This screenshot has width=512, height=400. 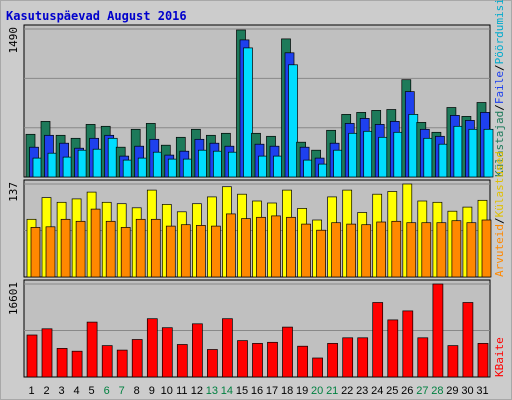 What do you see at coordinates (422, 391) in the screenshot?
I see `x-tick-label: 27` at bounding box center [422, 391].